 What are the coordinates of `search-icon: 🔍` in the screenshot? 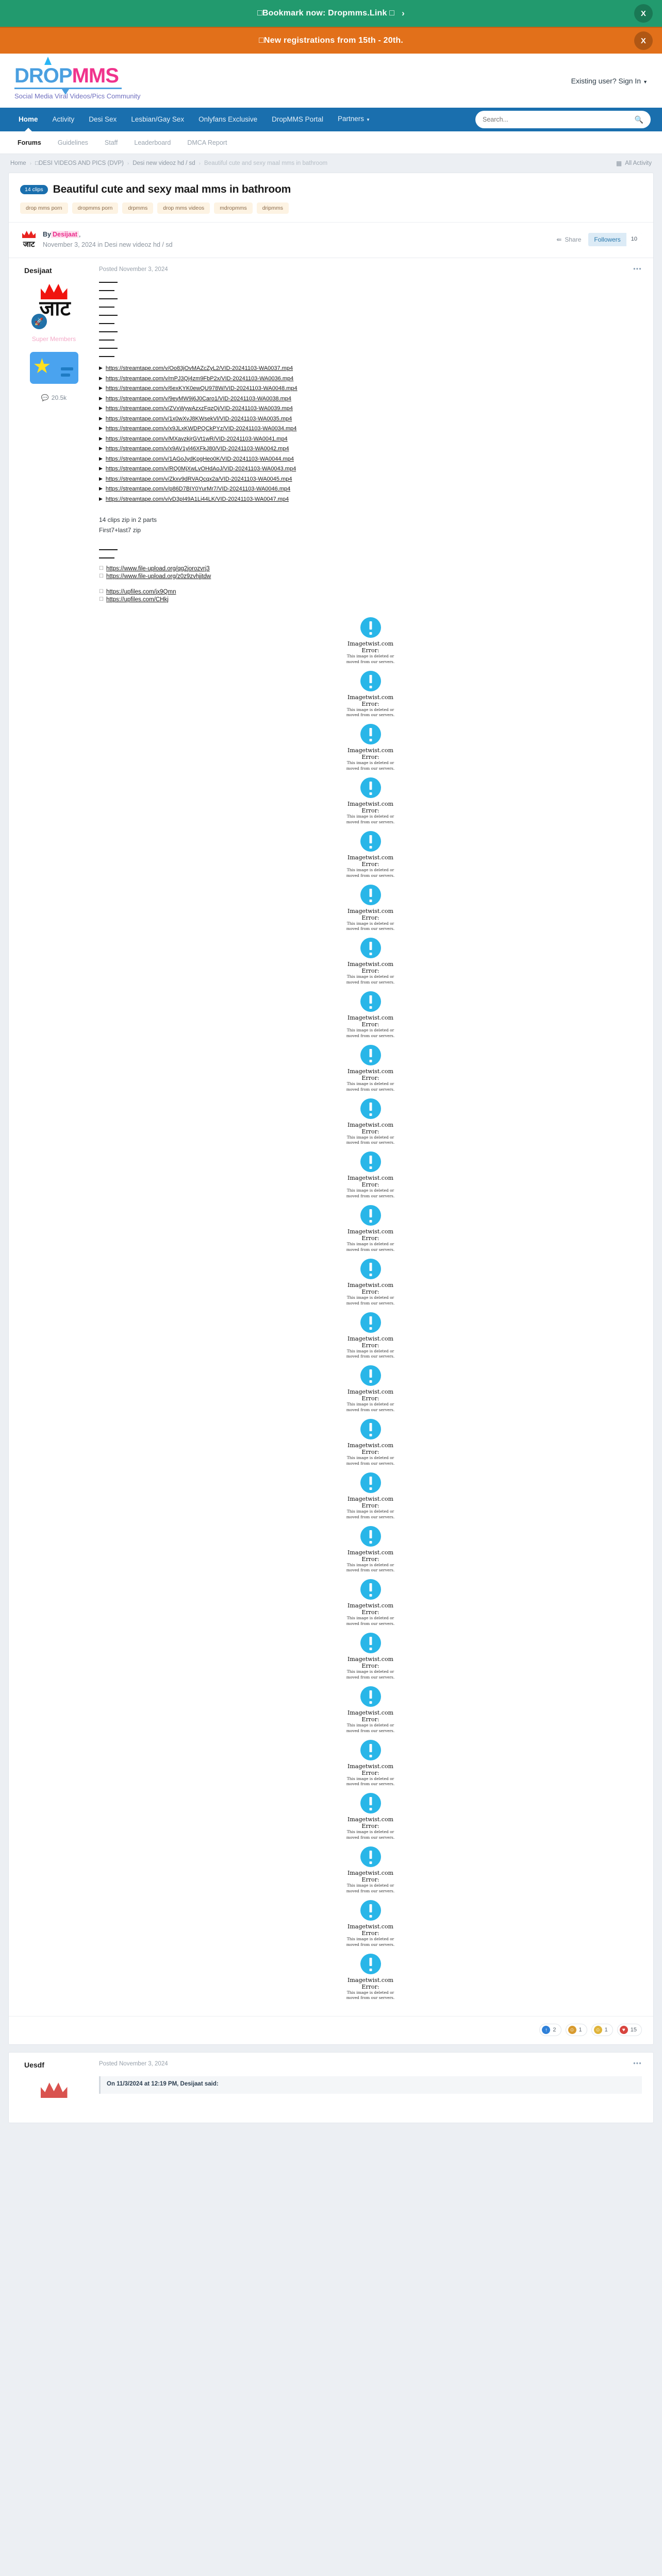 It's located at (638, 119).